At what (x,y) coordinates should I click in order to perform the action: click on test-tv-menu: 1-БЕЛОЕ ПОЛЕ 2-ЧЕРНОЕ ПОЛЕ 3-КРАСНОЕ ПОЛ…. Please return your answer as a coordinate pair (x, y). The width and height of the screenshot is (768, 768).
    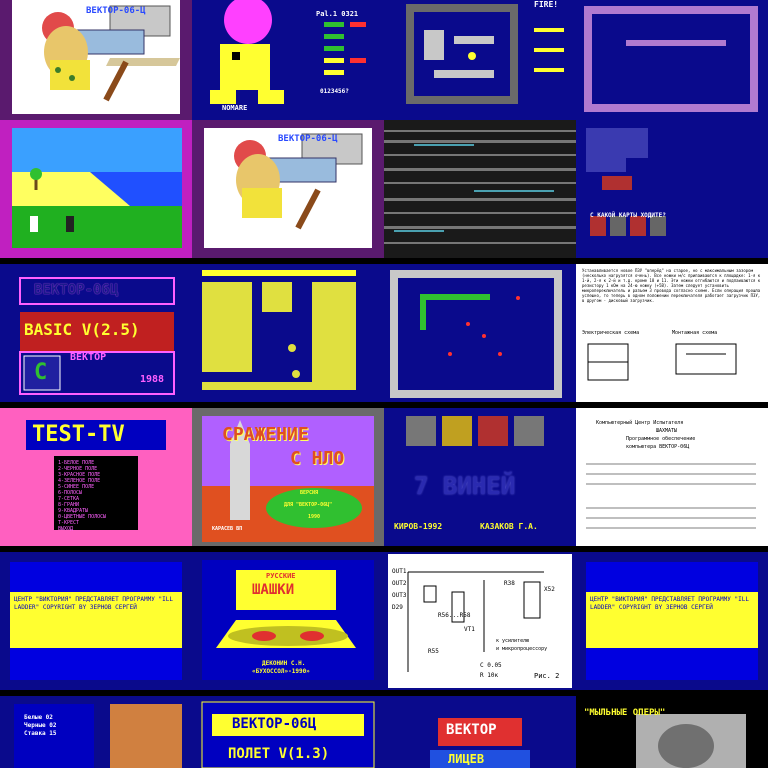
    Looking at the image, I should click on (82, 496).